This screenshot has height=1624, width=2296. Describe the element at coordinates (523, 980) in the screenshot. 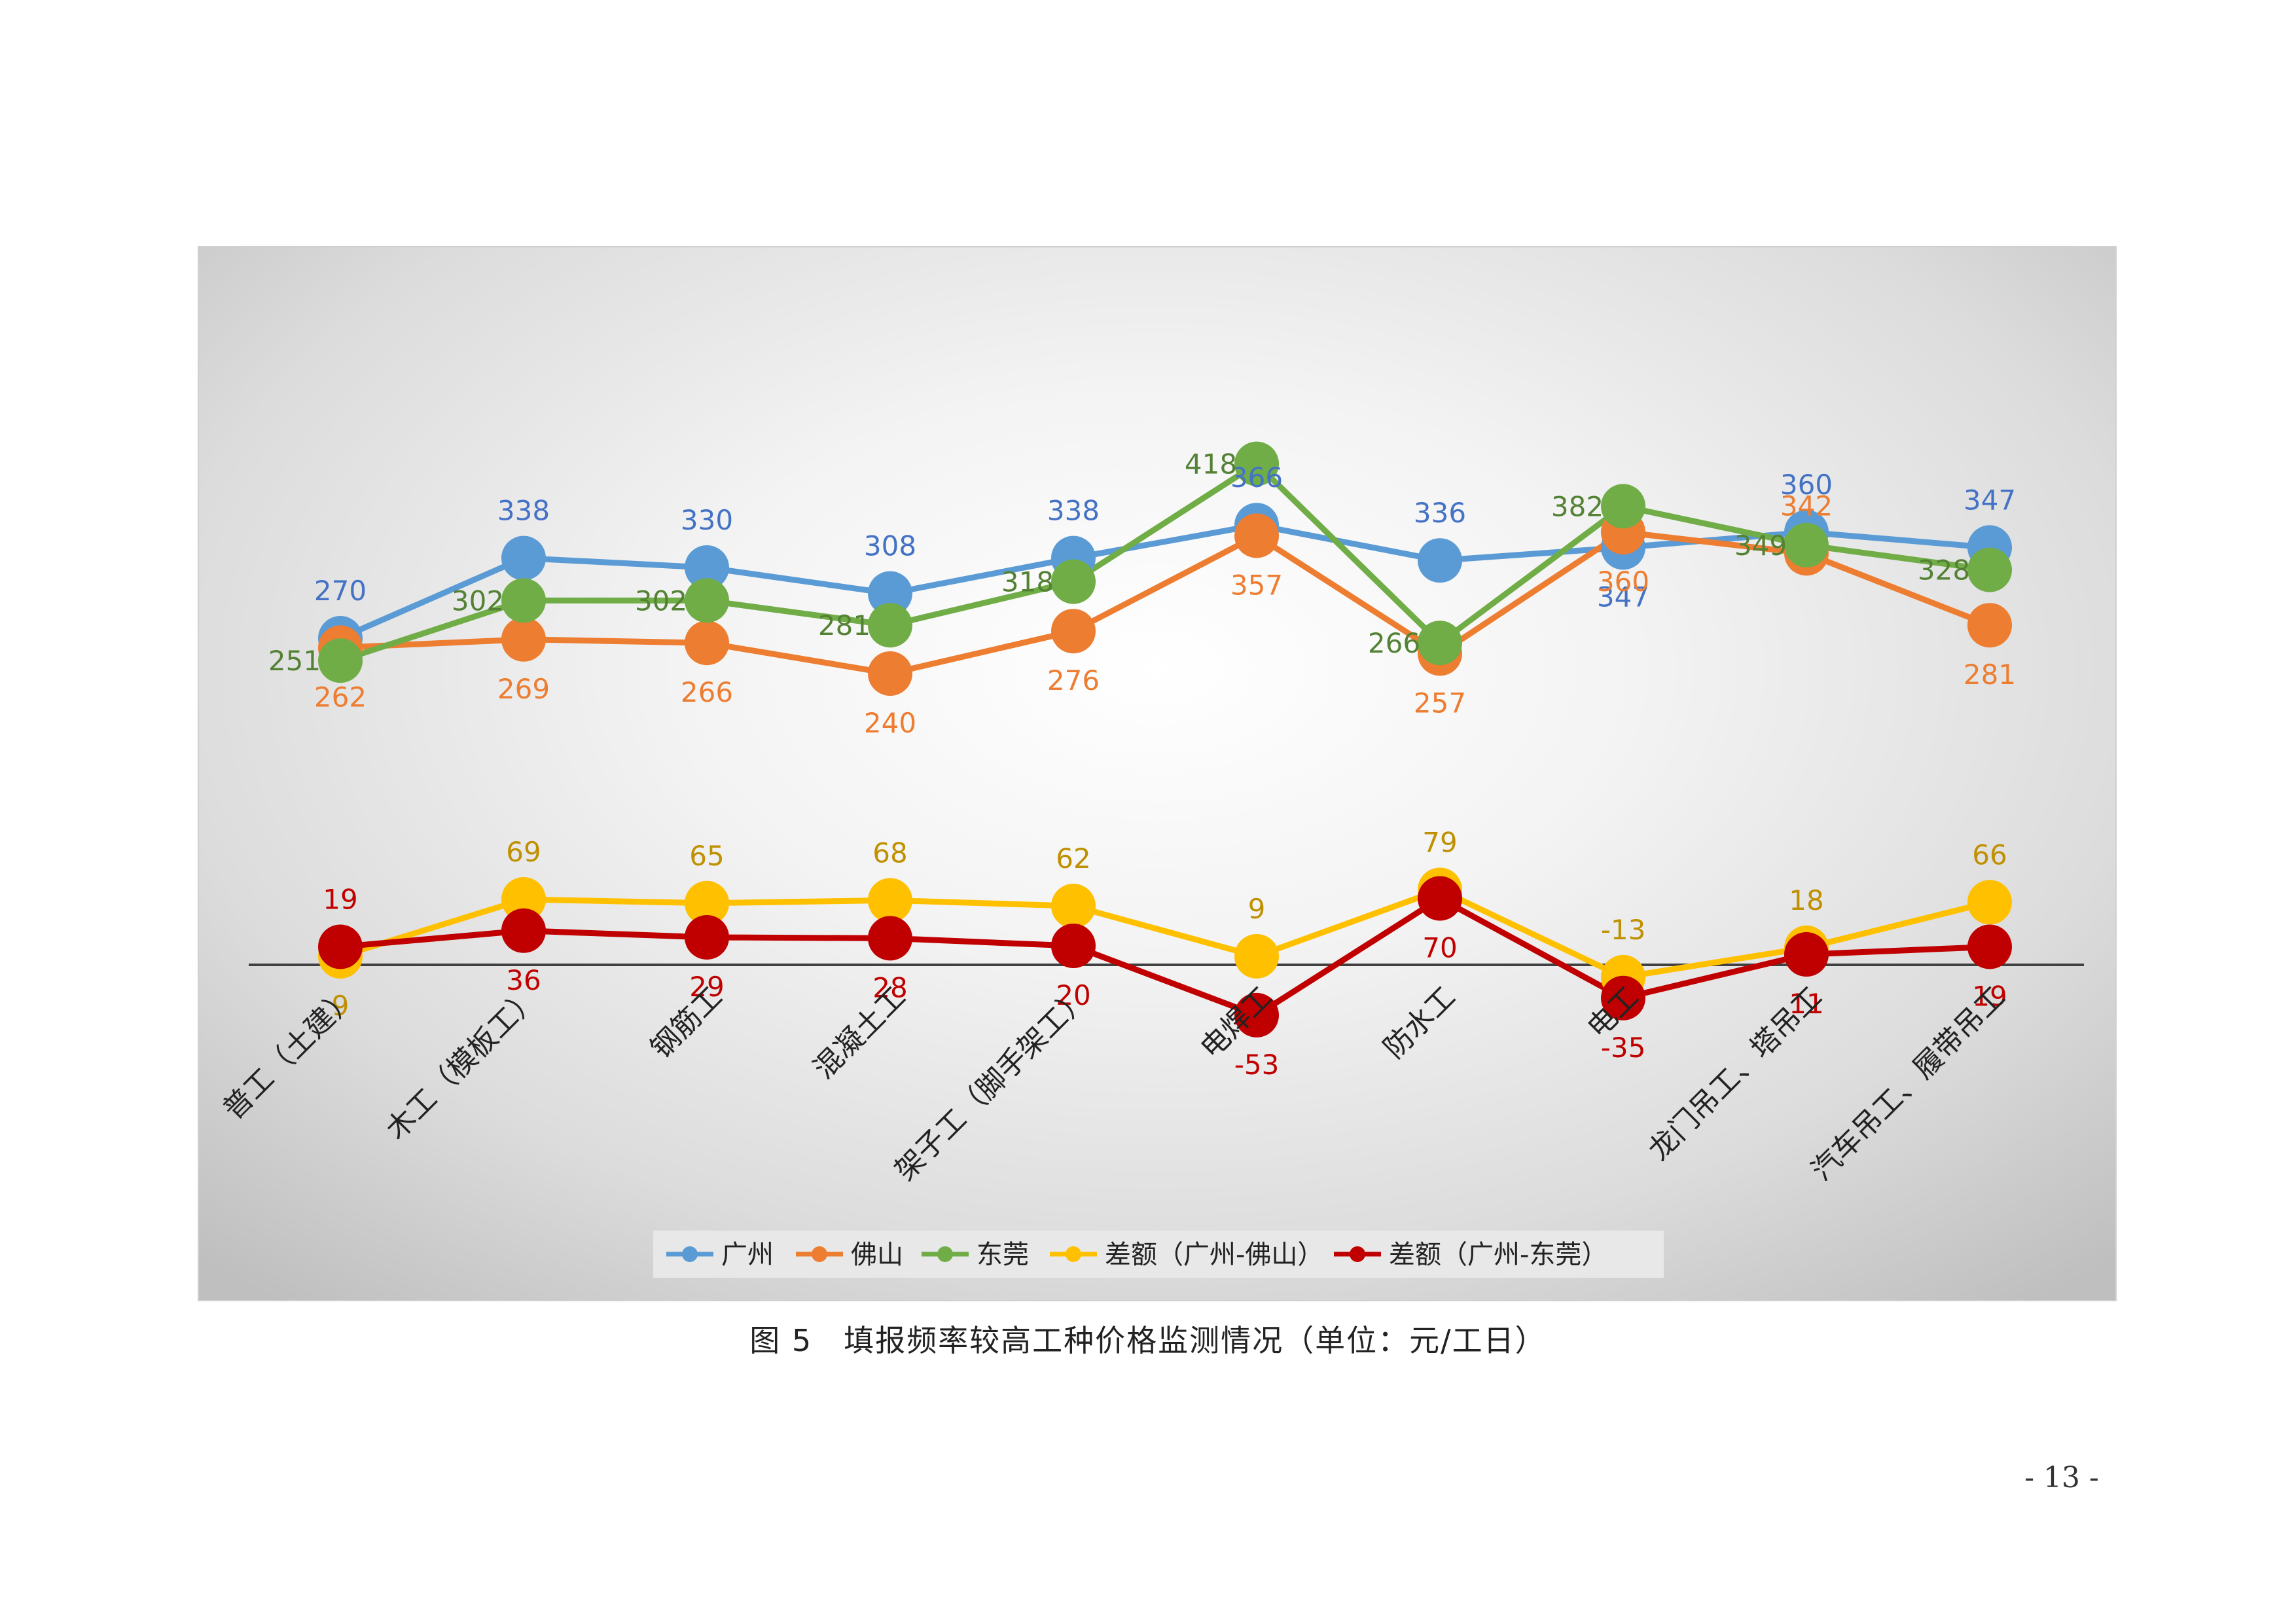

I see `data-label-差额-广州-东莞-1: 36` at that location.